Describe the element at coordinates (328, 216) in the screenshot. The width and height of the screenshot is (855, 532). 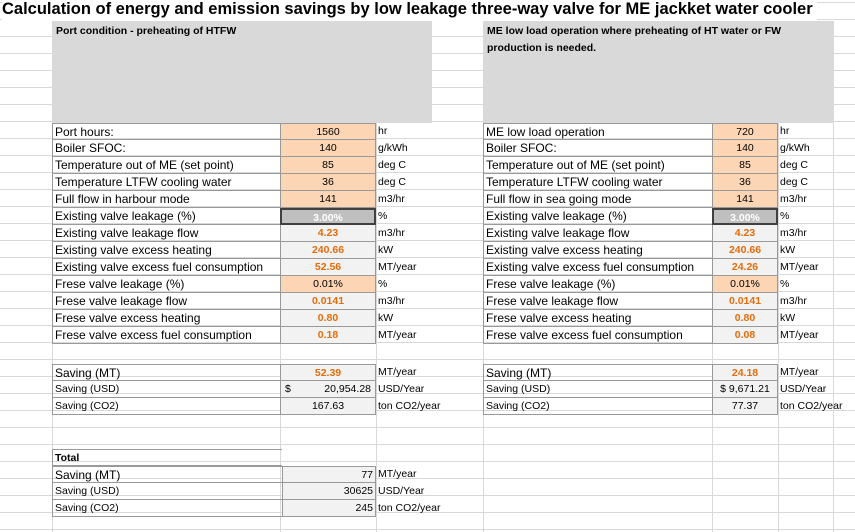
I see `left-value-cell: 3.00%` at that location.